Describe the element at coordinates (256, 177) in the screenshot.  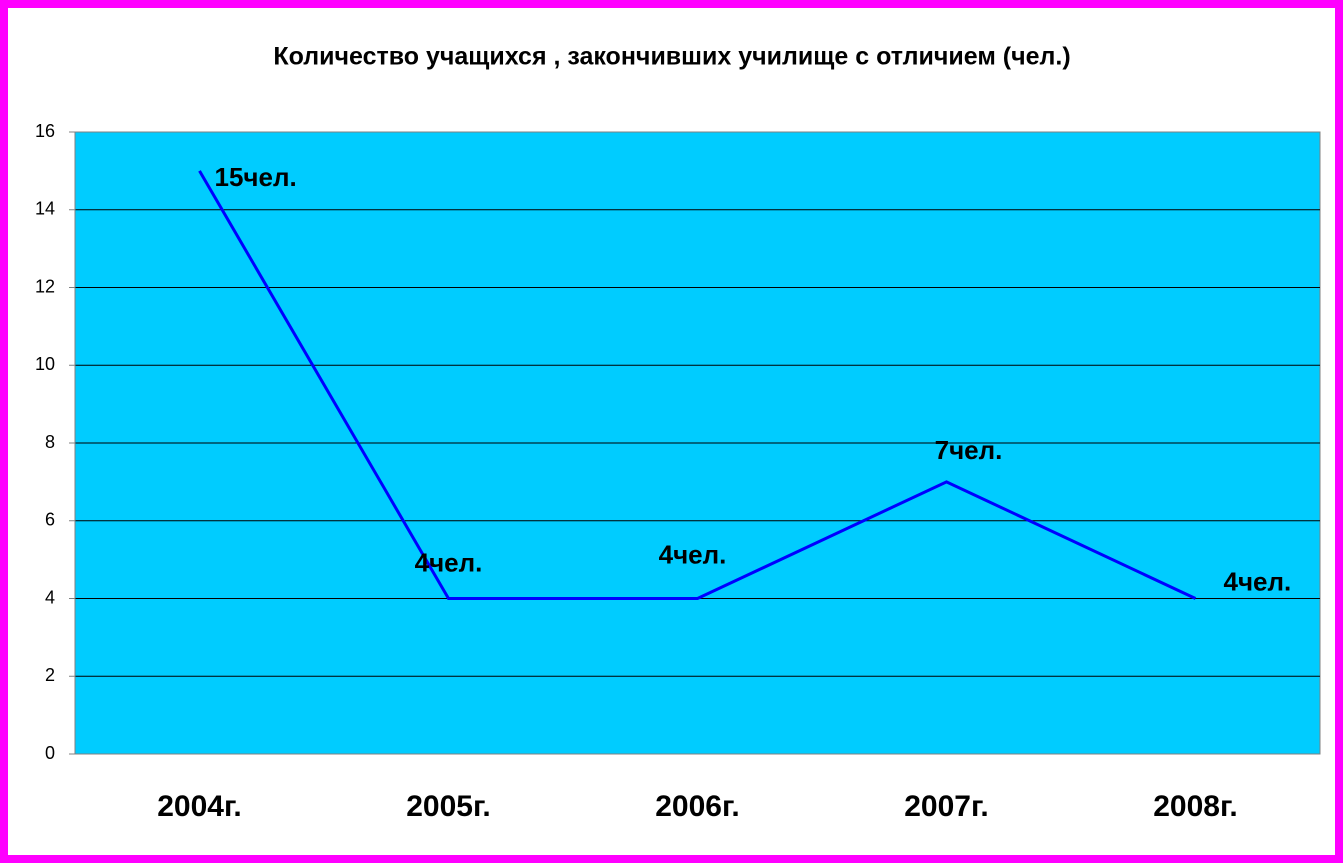
I see `data-label: 15чел.` at that location.